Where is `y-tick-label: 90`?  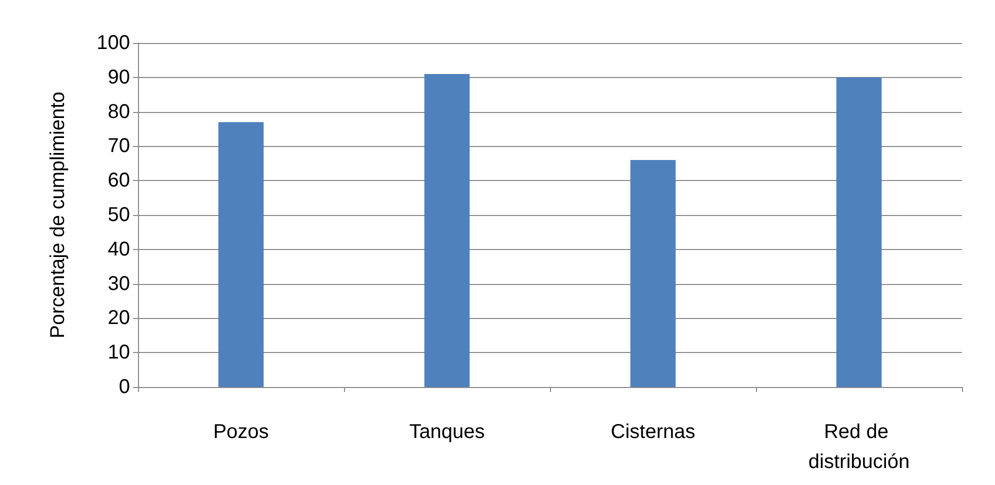
y-tick-label: 90 is located at coordinates (119, 77).